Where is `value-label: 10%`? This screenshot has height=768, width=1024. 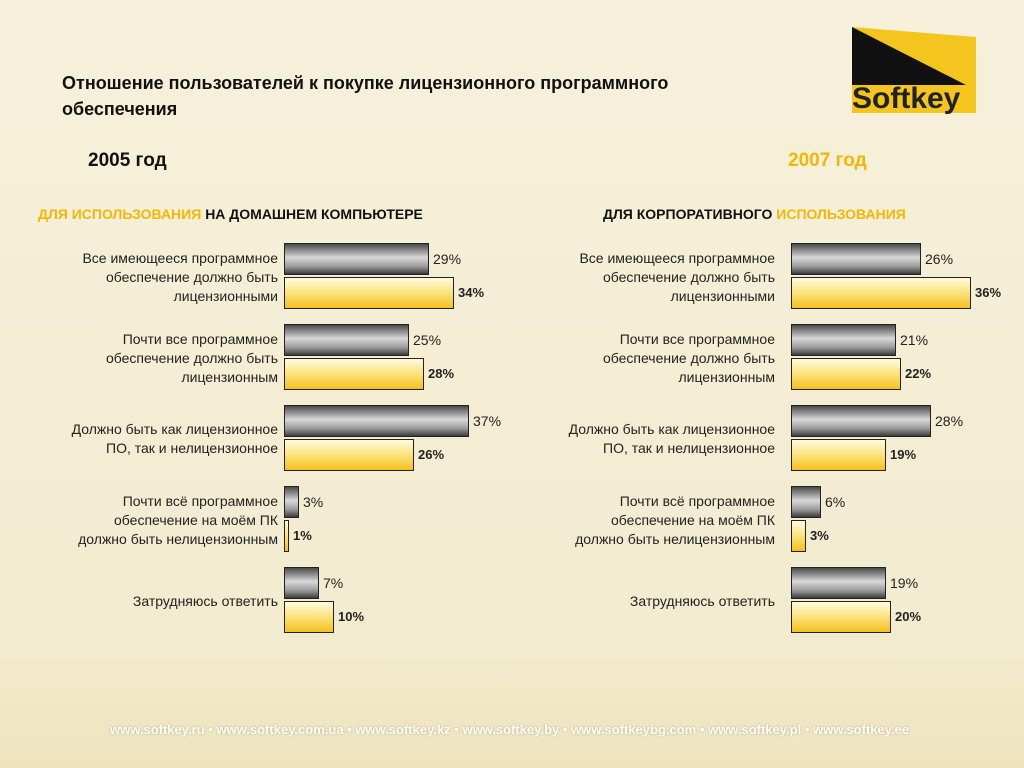
value-label: 10% is located at coordinates (351, 616).